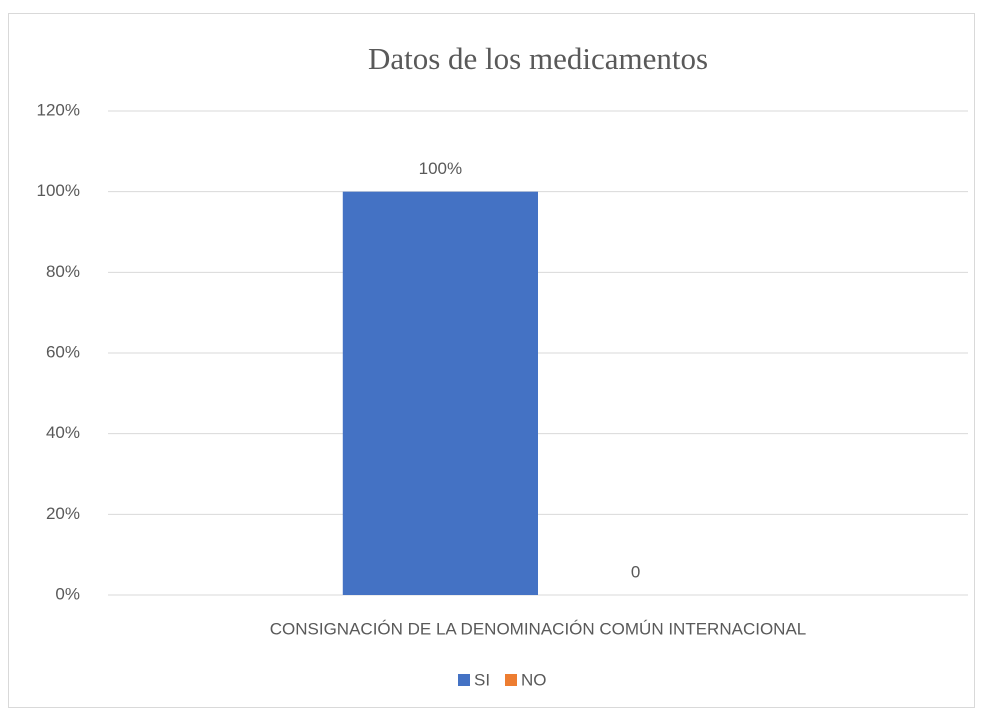 This screenshot has width=983, height=708. Describe the element at coordinates (538, 58) in the screenshot. I see `chart-title: Datos de los medicamentos` at that location.